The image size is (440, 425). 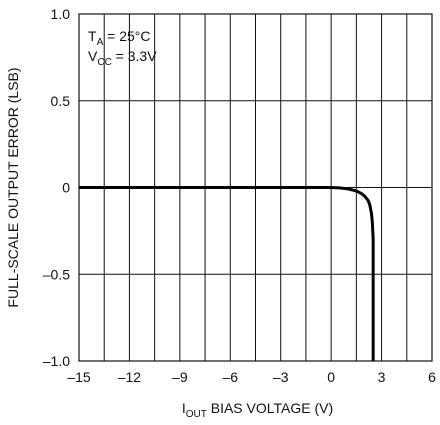 I want to click on y-tick-label: 0, so click(x=66, y=188).